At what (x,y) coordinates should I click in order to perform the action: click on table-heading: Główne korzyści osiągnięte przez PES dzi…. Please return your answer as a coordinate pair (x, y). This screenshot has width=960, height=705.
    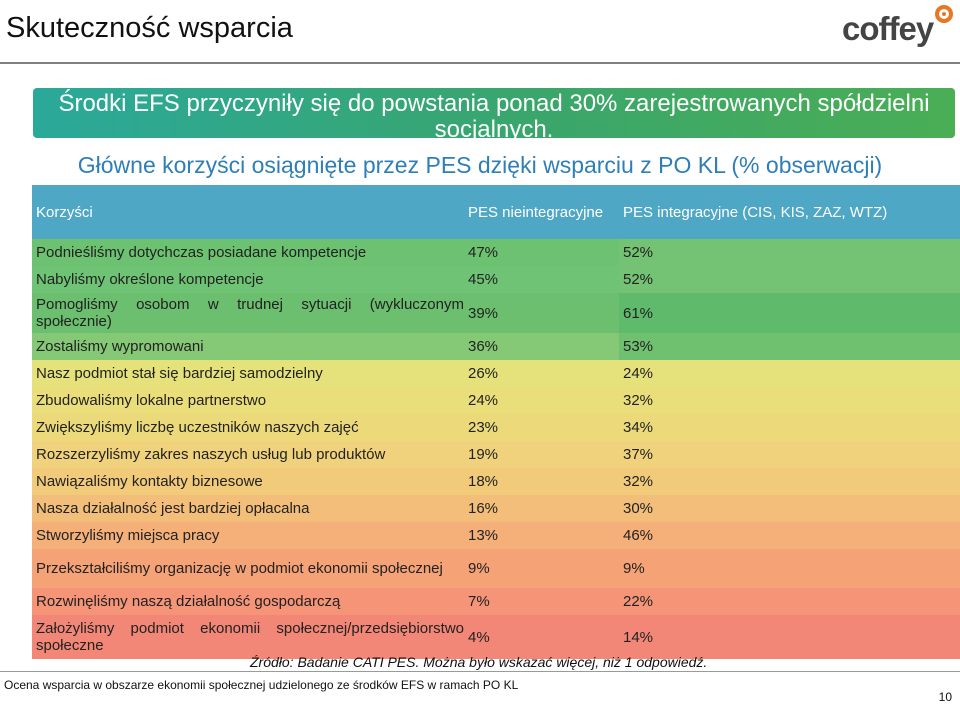
    Looking at the image, I should click on (480, 165).